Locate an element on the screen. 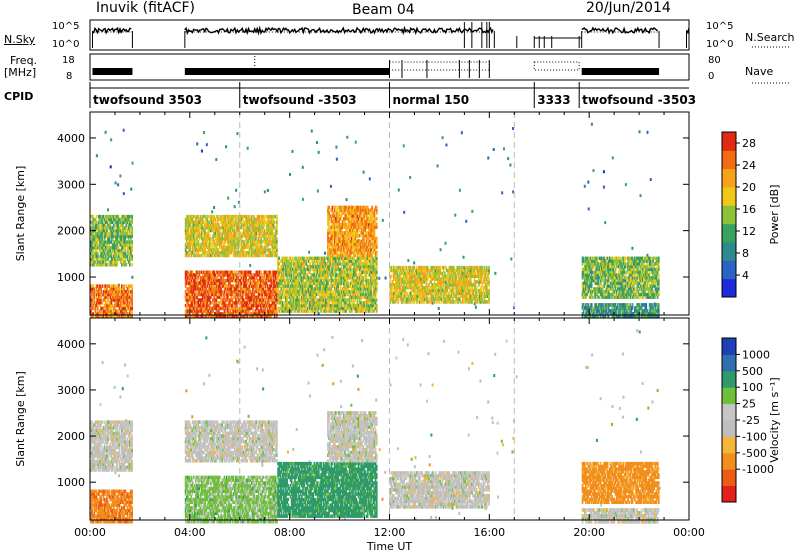 The height and width of the screenshot is (554, 800). nsearch-tick-high: 10^5 is located at coordinates (720, 26).